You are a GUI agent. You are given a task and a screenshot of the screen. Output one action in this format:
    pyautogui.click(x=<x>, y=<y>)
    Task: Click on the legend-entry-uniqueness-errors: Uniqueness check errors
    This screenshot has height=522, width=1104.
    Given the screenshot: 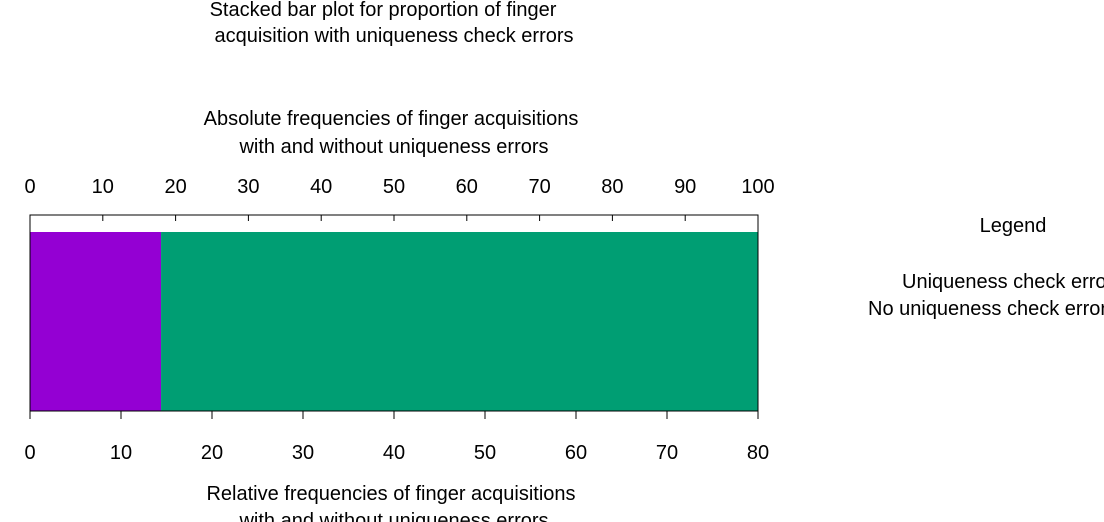 What is the action you would take?
    pyautogui.click(x=1003, y=282)
    